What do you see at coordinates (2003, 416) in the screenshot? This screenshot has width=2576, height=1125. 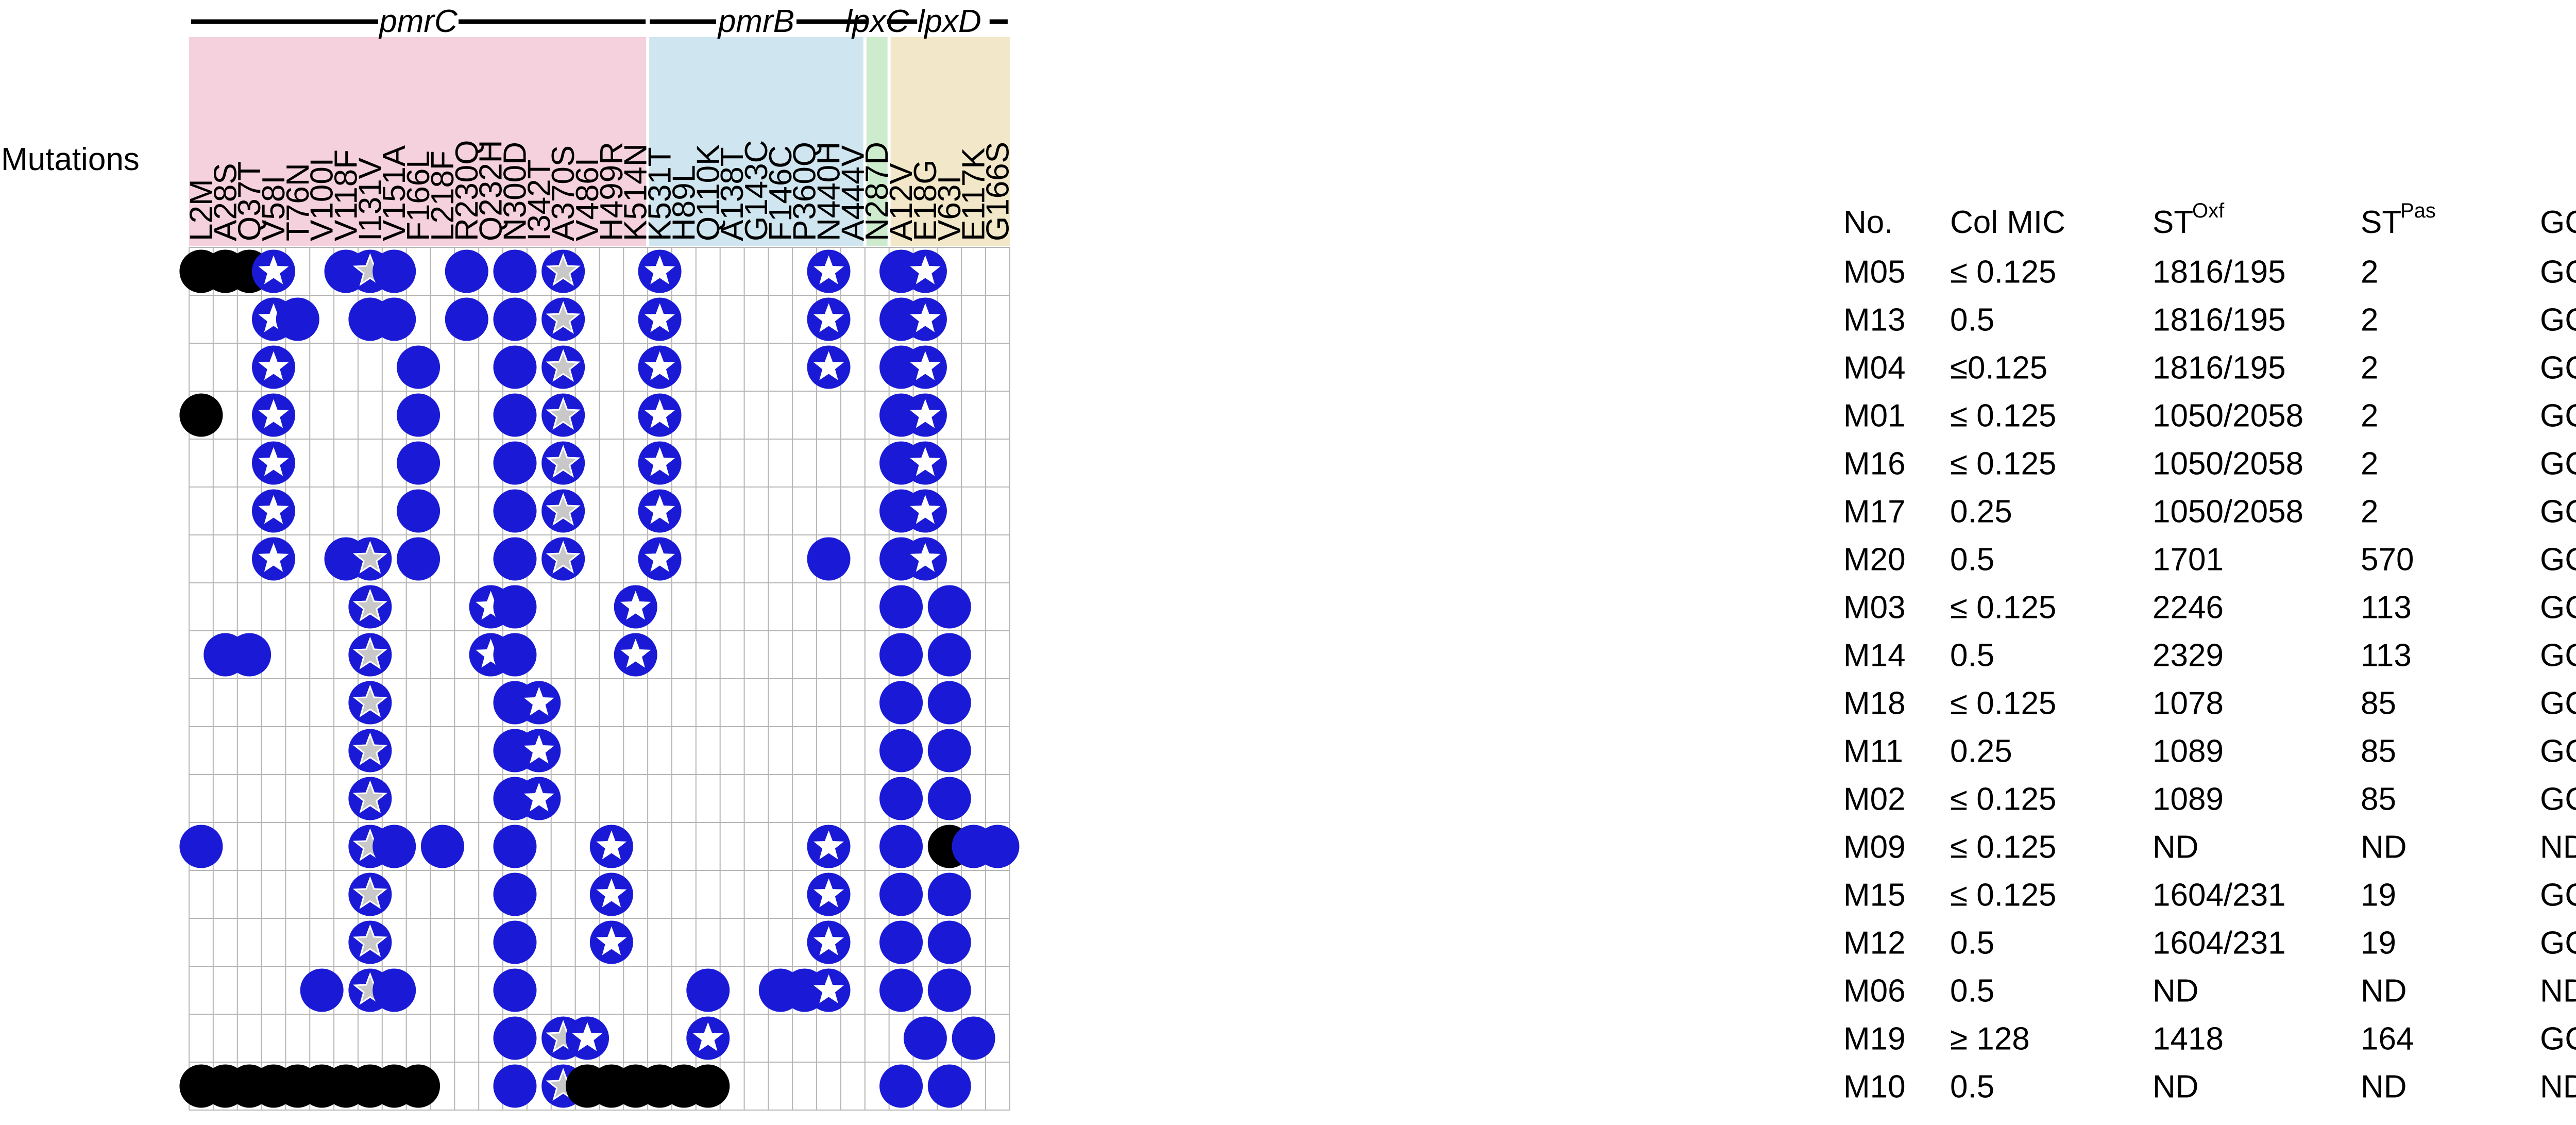 I see `col-mic-value: ≤ 0.125` at bounding box center [2003, 416].